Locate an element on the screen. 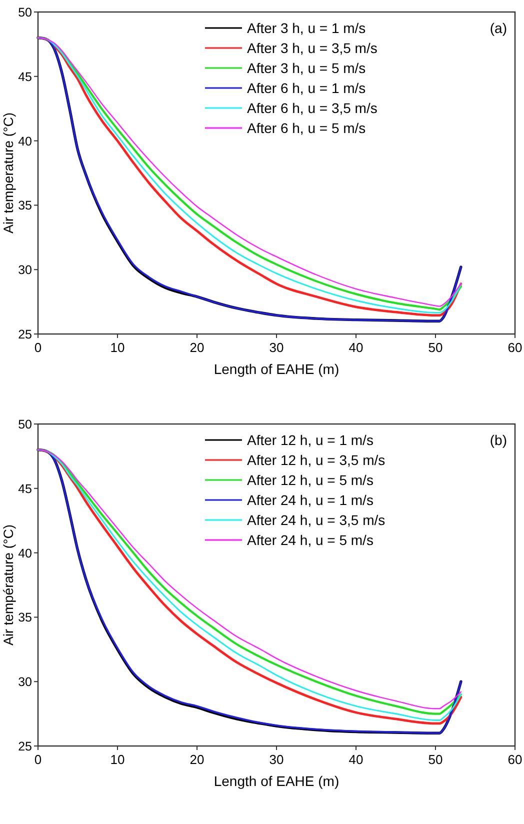 The width and height of the screenshot is (524, 824). y-axis-title: Air température (°C) is located at coordinates (8, 585).